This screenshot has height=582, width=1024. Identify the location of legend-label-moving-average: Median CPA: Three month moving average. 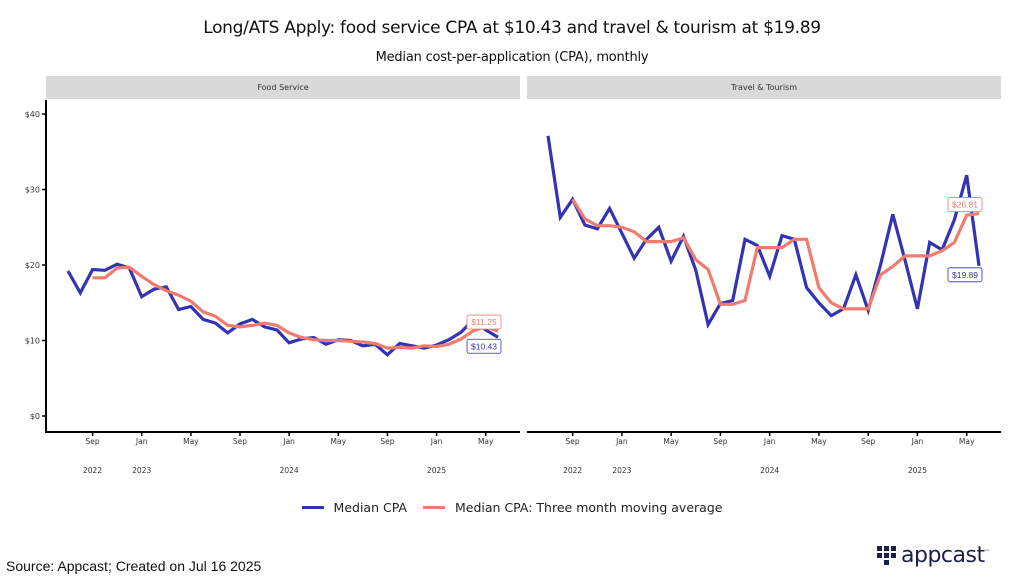
(589, 507).